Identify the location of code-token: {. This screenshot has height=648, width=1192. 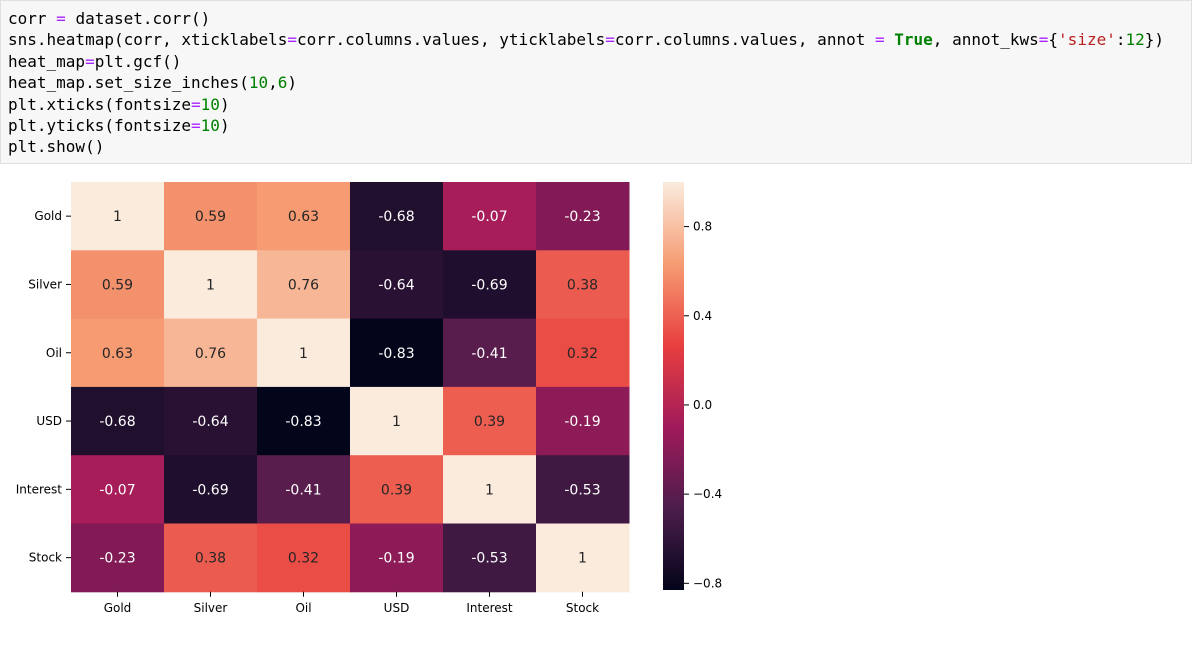
(1053, 39).